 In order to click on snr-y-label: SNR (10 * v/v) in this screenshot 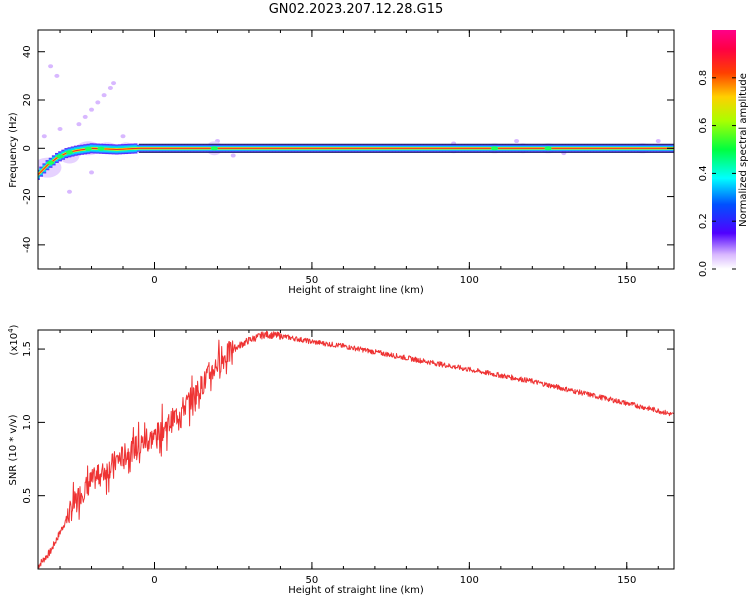, I will do `click(13, 449)`.